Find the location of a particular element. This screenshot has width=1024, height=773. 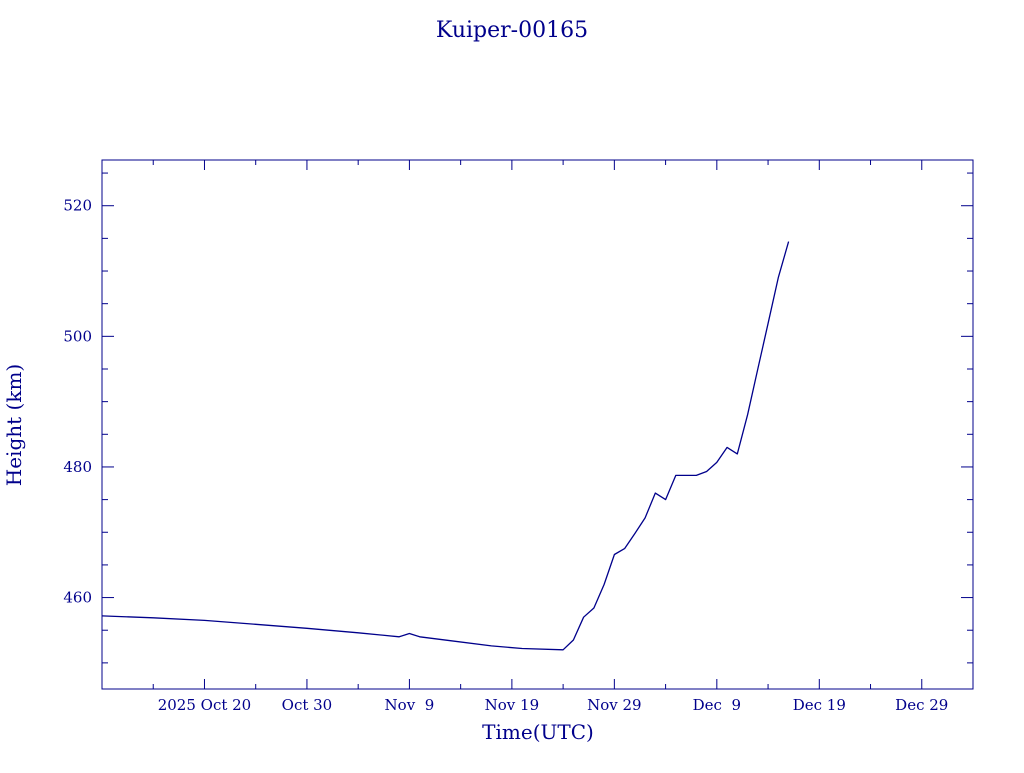

x-tick-label: Oct 30 is located at coordinates (307, 705).